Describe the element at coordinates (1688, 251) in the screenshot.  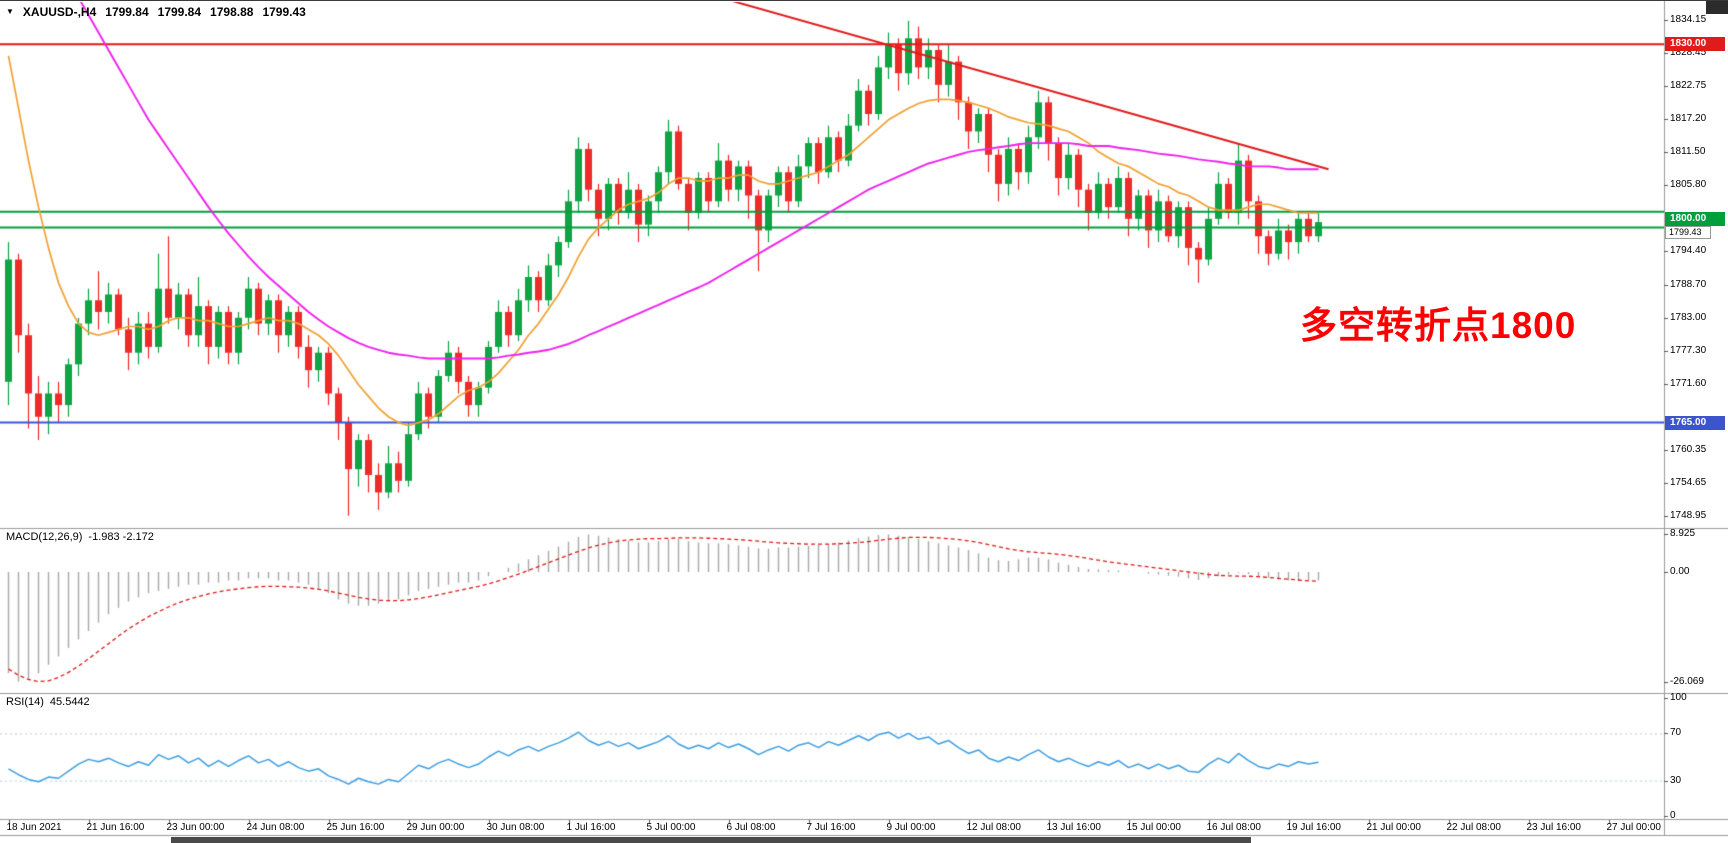
I see `price-axis-label: 1794.40` at that location.